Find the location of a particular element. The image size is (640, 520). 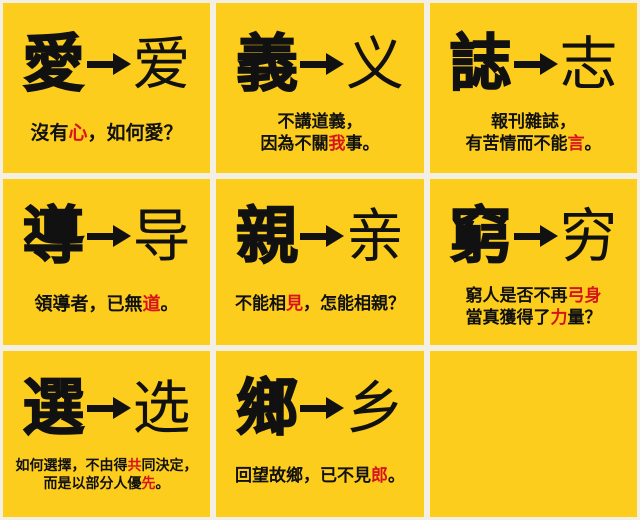

caption: 不能相見，怎能相親？ is located at coordinates (320, 304).